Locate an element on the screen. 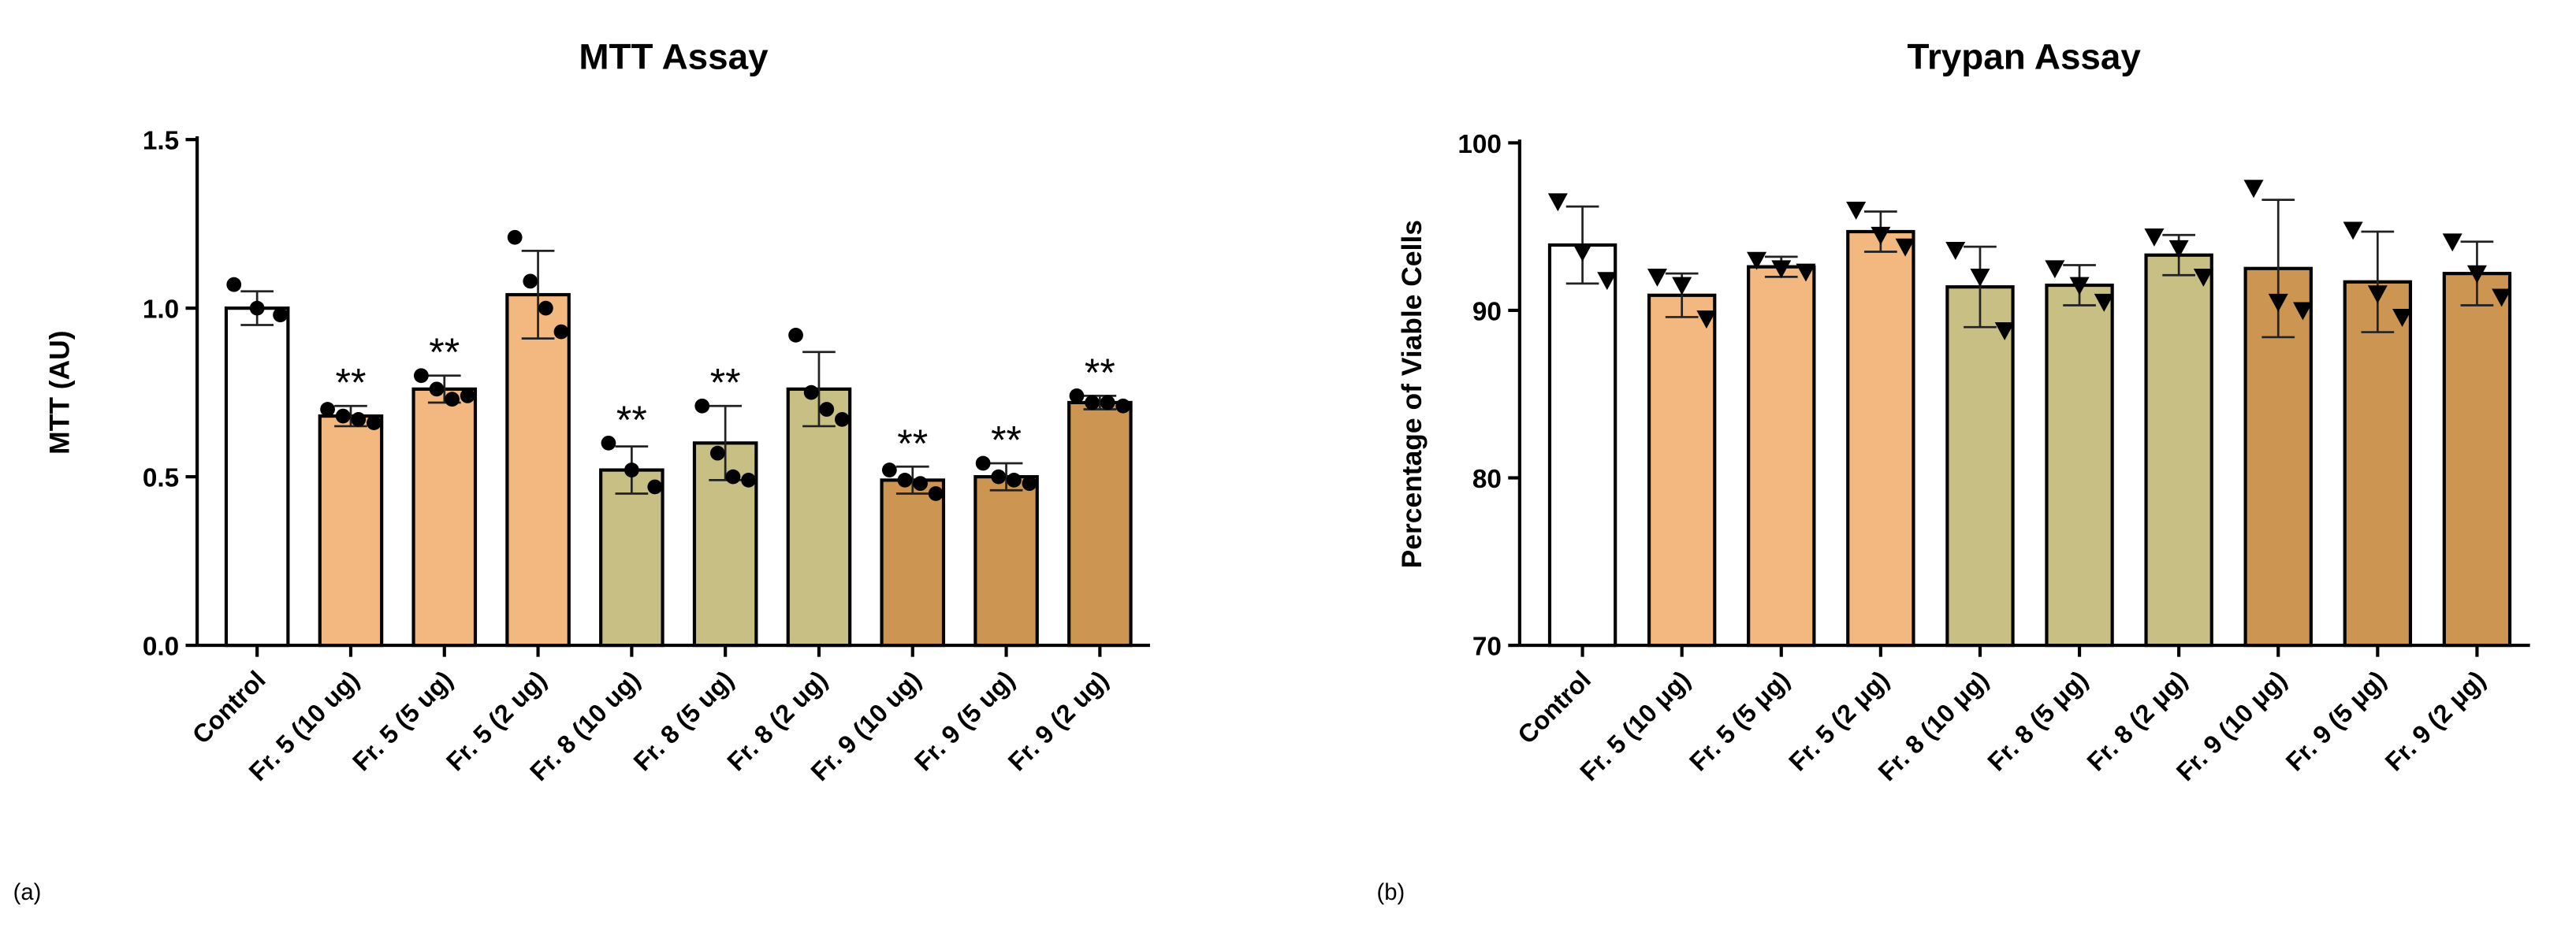 Image resolution: width=2576 pixels, height=936 pixels. y-tick-label: 90 is located at coordinates (1487, 311).